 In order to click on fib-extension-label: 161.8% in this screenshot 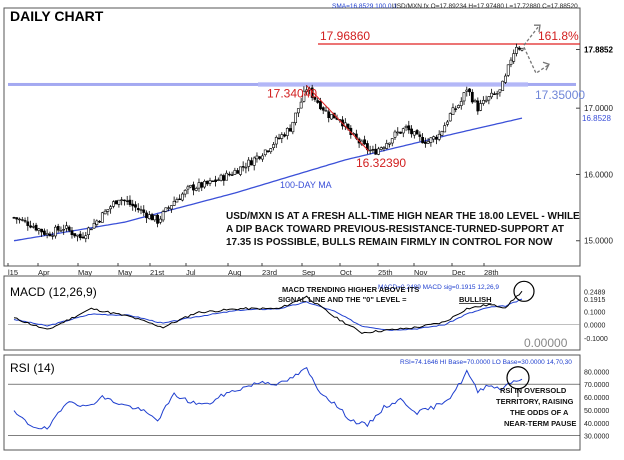, I will do `click(558, 36)`.